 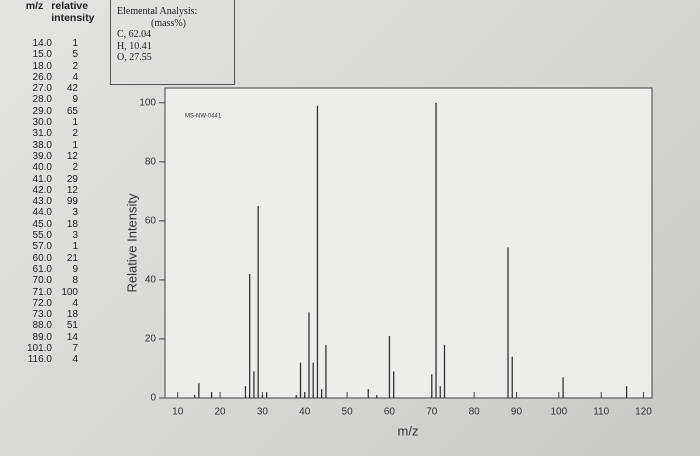 I want to click on mz-cell: 71.0, so click(x=42, y=292).